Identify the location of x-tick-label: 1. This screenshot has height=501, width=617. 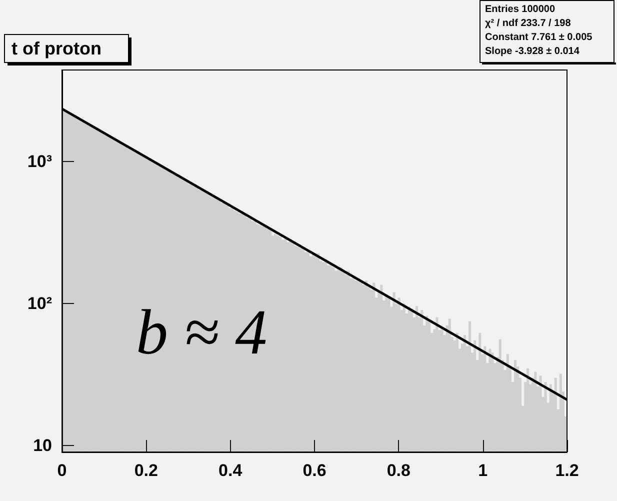
(483, 470).